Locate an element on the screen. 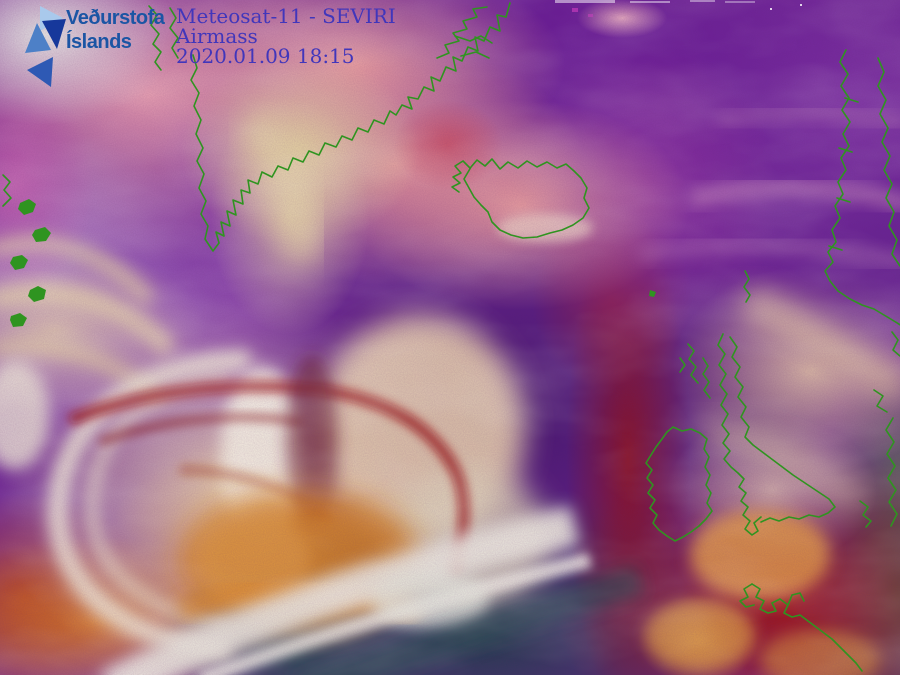 The image size is (900, 675). logo-triangle-deep is located at coordinates (40, 72).